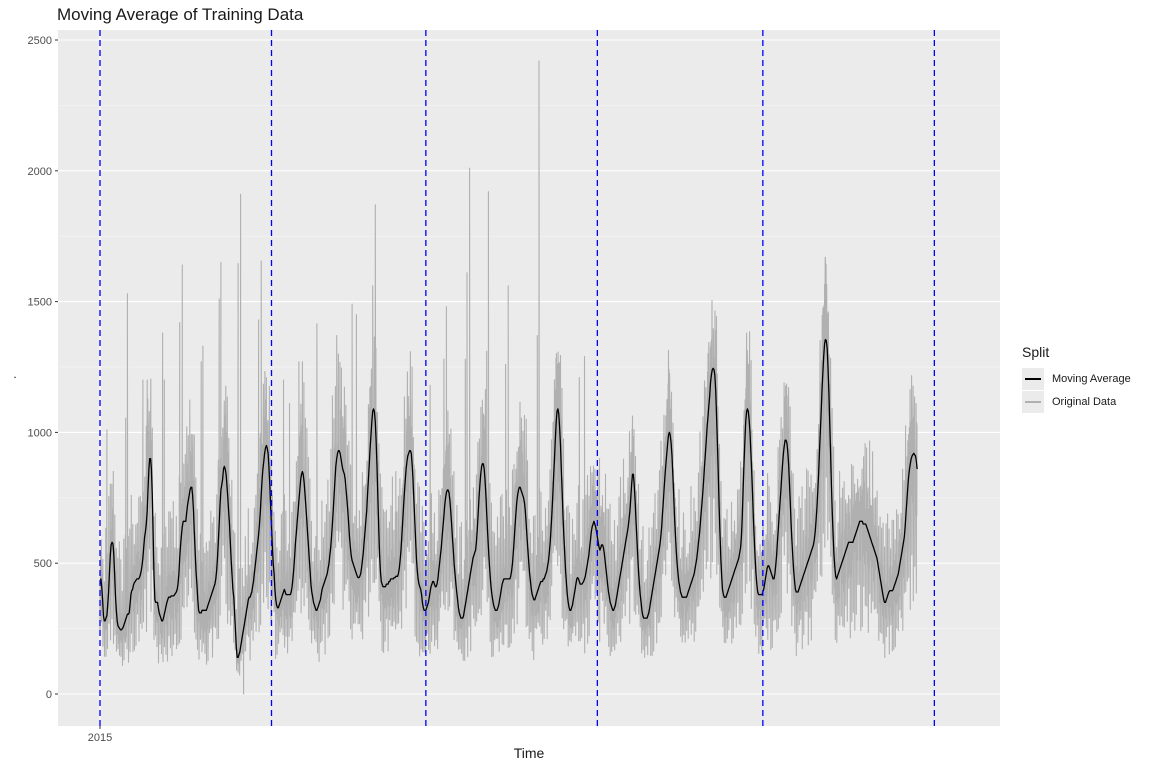 The height and width of the screenshot is (768, 1152). What do you see at coordinates (40, 172) in the screenshot?
I see `y-tick-label: 2000` at bounding box center [40, 172].